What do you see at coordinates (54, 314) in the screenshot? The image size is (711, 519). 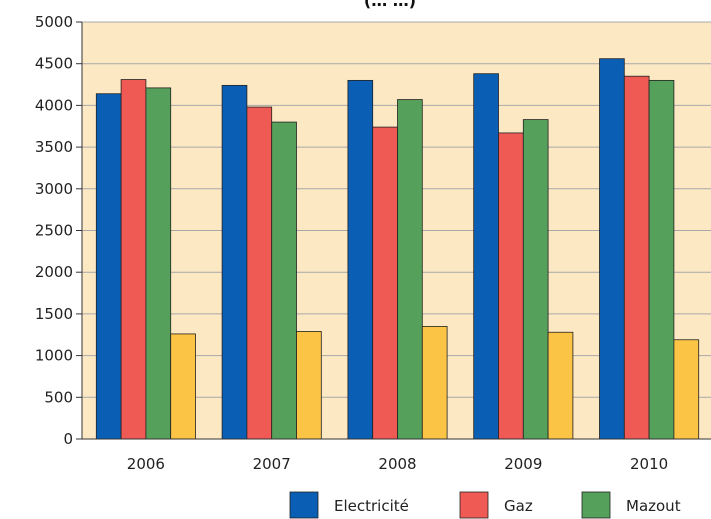 I see `y-tick-label: 1500` at bounding box center [54, 314].